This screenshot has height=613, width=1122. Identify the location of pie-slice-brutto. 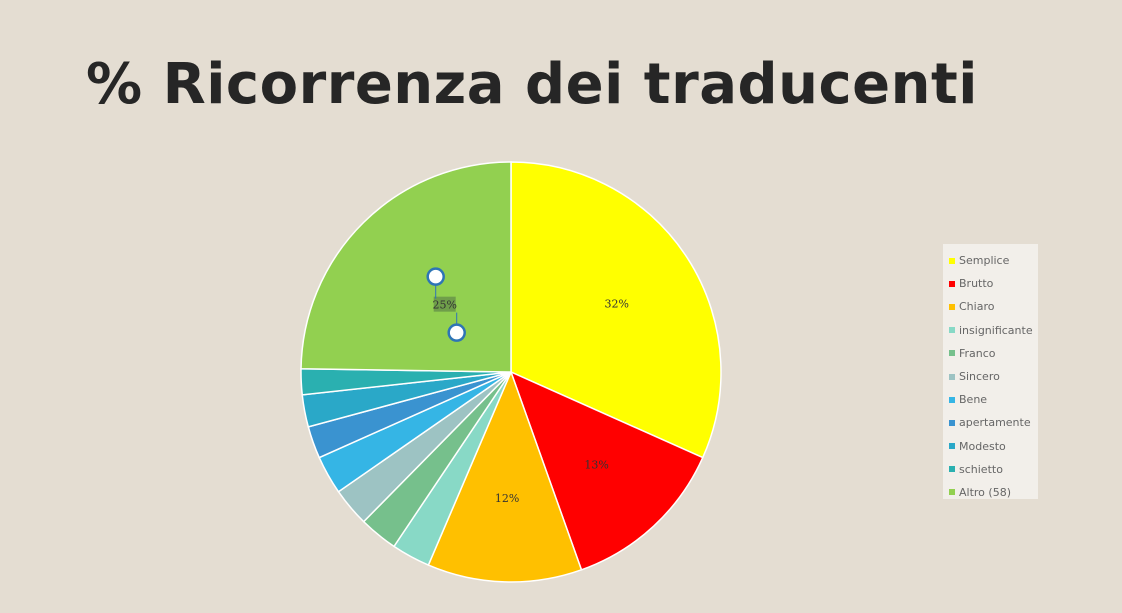
(606, 470).